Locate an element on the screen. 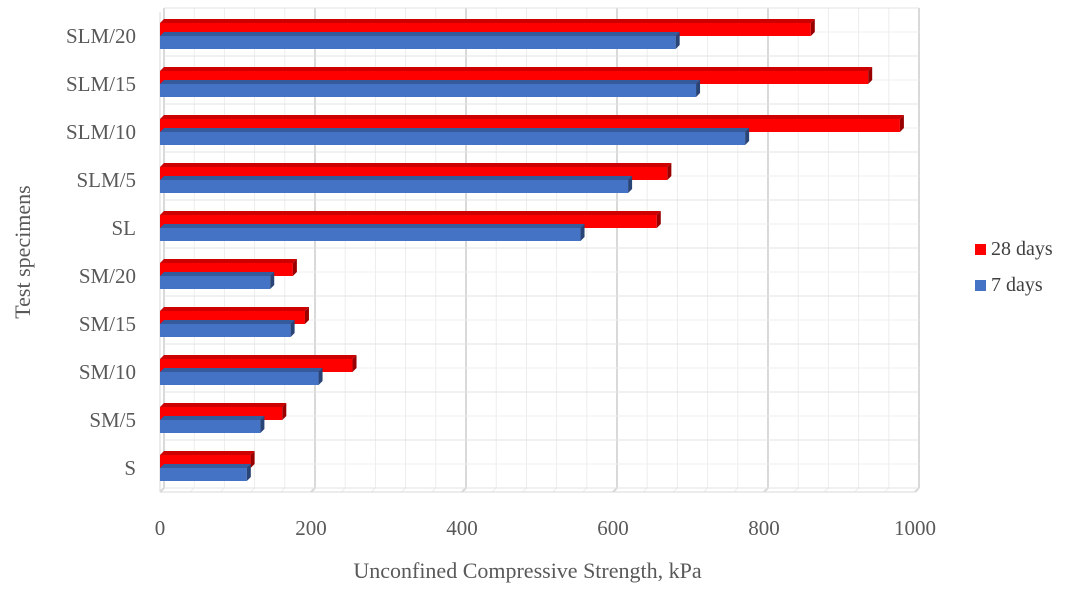 The image size is (1084, 592). y-tick-label: SLM/10 is located at coordinates (101, 132).